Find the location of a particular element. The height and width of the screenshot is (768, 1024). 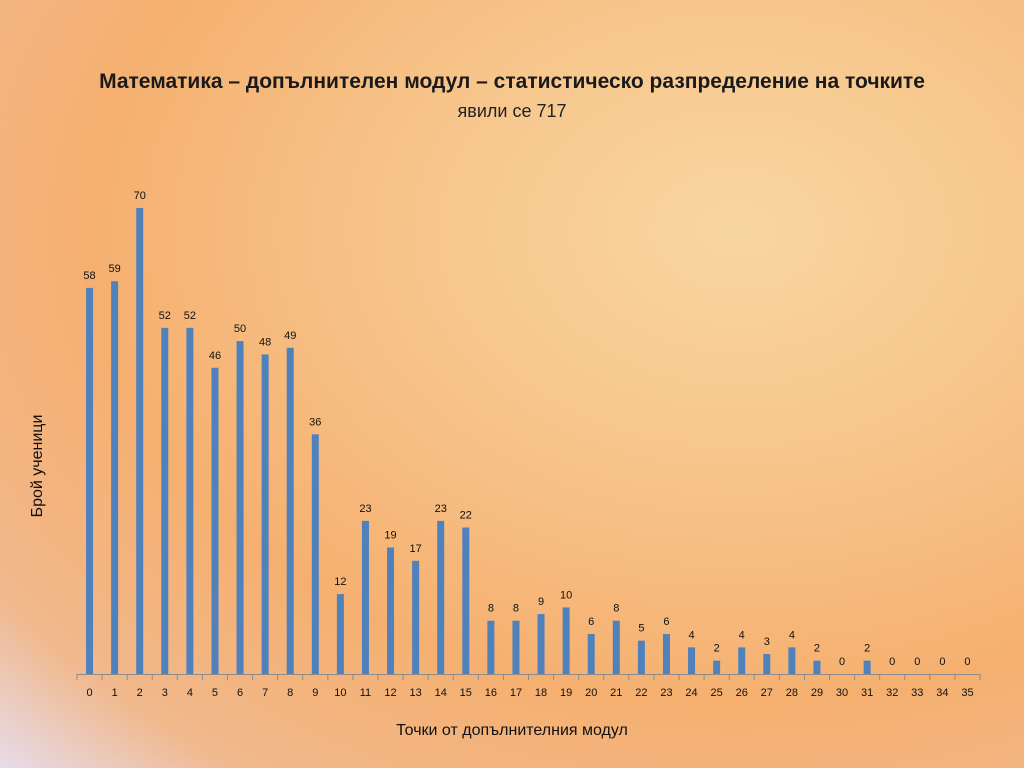

data-label: 46 is located at coordinates (215, 356).